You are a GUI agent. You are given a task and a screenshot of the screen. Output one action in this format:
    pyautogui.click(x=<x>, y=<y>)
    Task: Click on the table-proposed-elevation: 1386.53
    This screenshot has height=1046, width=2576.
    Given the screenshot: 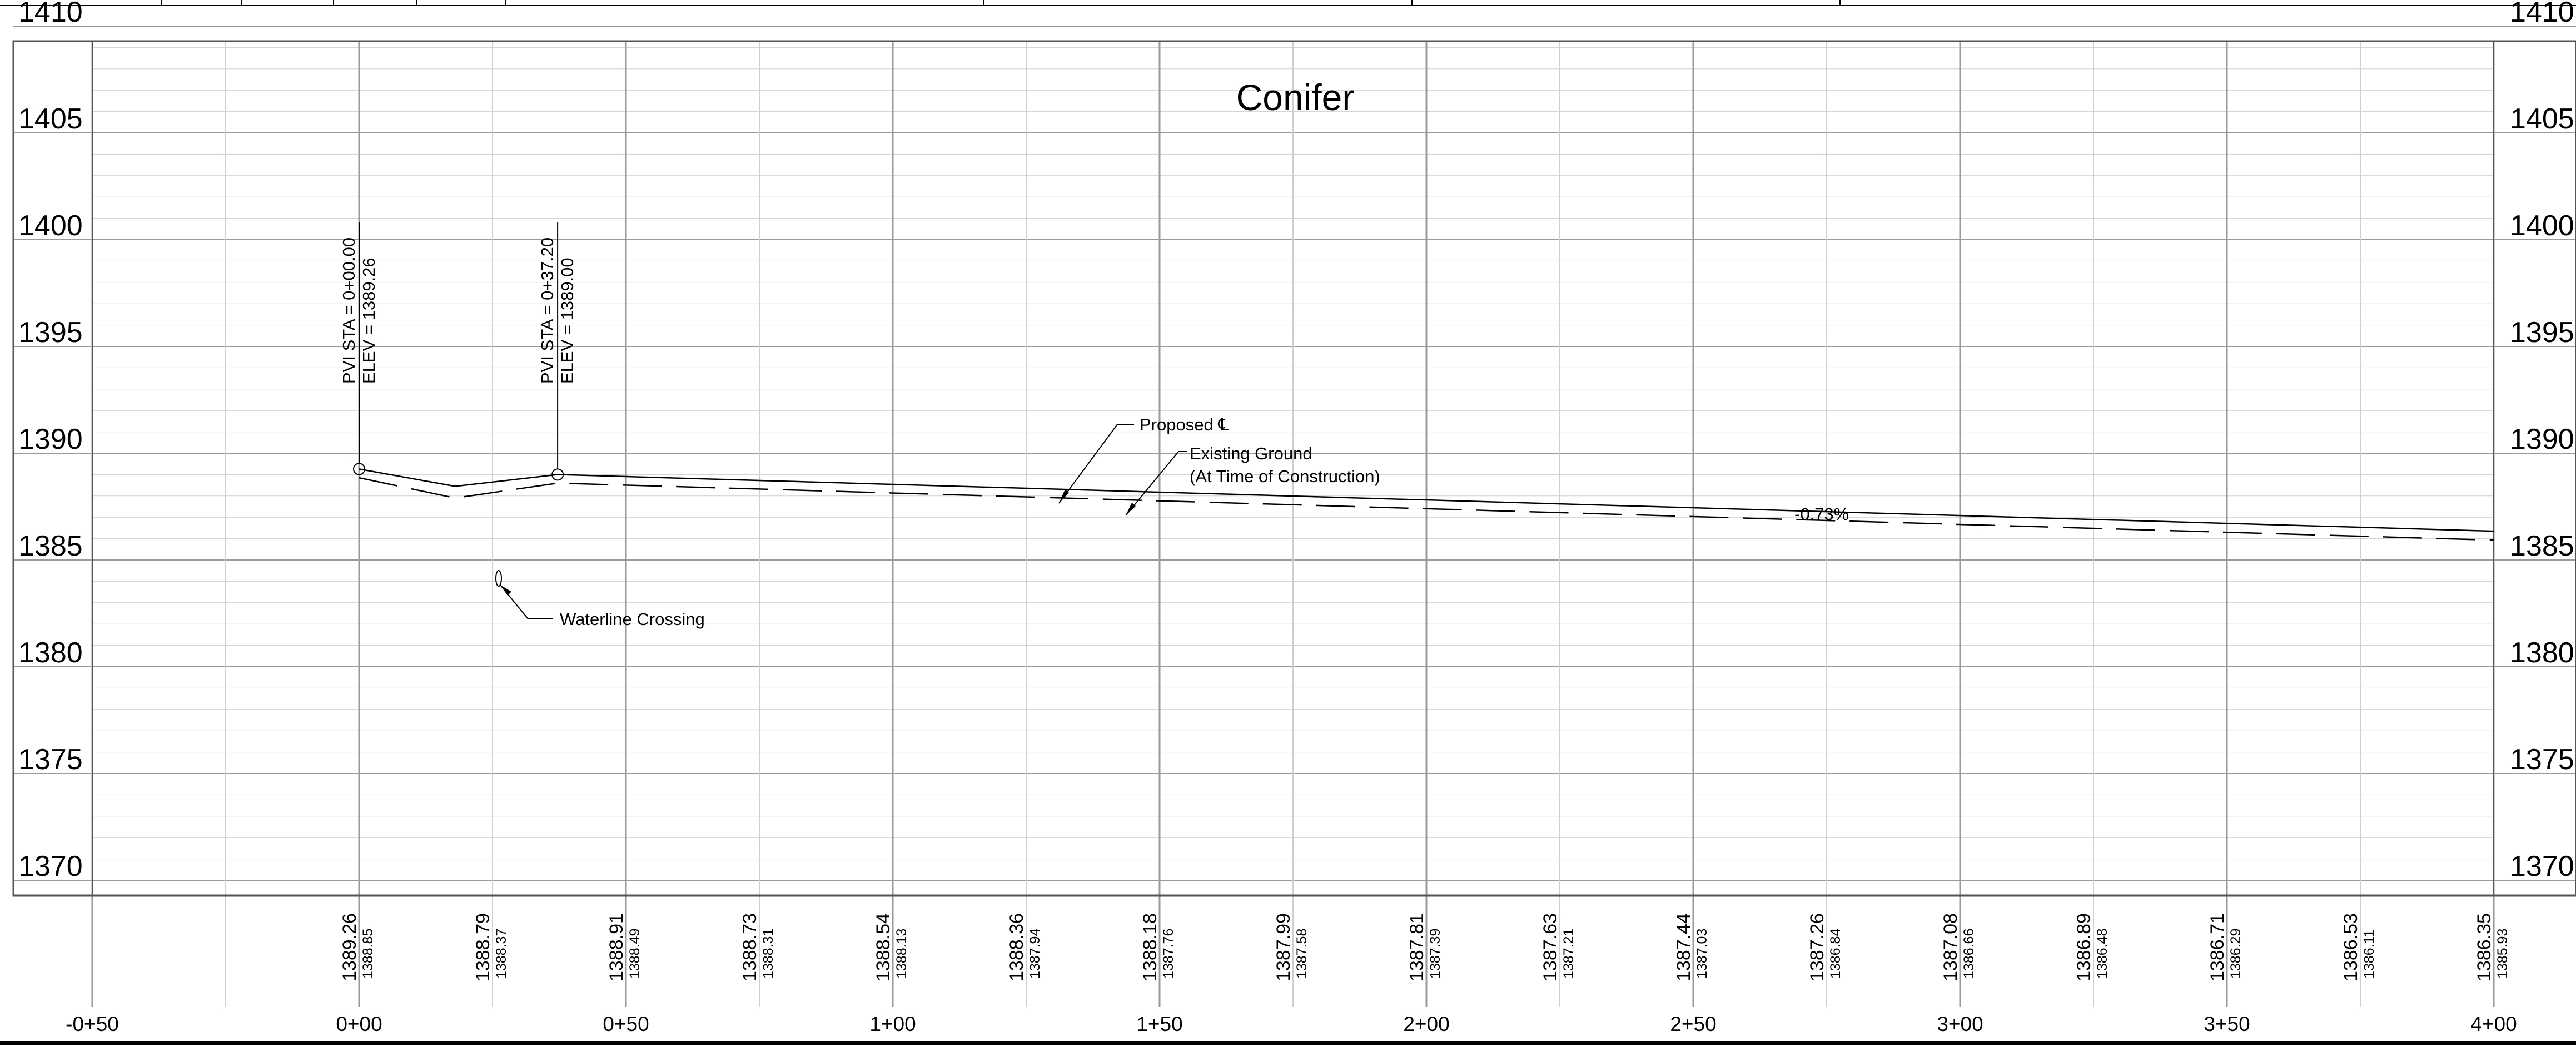 What is the action you would take?
    pyautogui.click(x=2350, y=947)
    